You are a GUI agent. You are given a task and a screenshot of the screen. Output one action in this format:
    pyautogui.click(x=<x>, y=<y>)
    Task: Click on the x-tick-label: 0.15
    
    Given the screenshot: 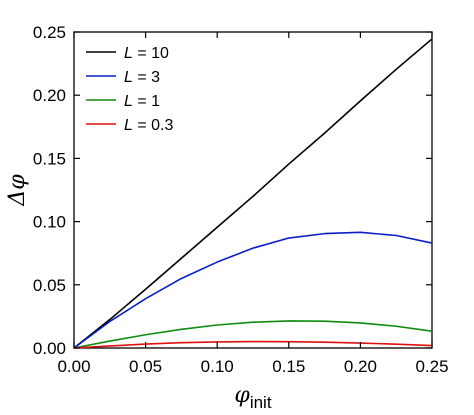 What is the action you would take?
    pyautogui.click(x=288, y=366)
    